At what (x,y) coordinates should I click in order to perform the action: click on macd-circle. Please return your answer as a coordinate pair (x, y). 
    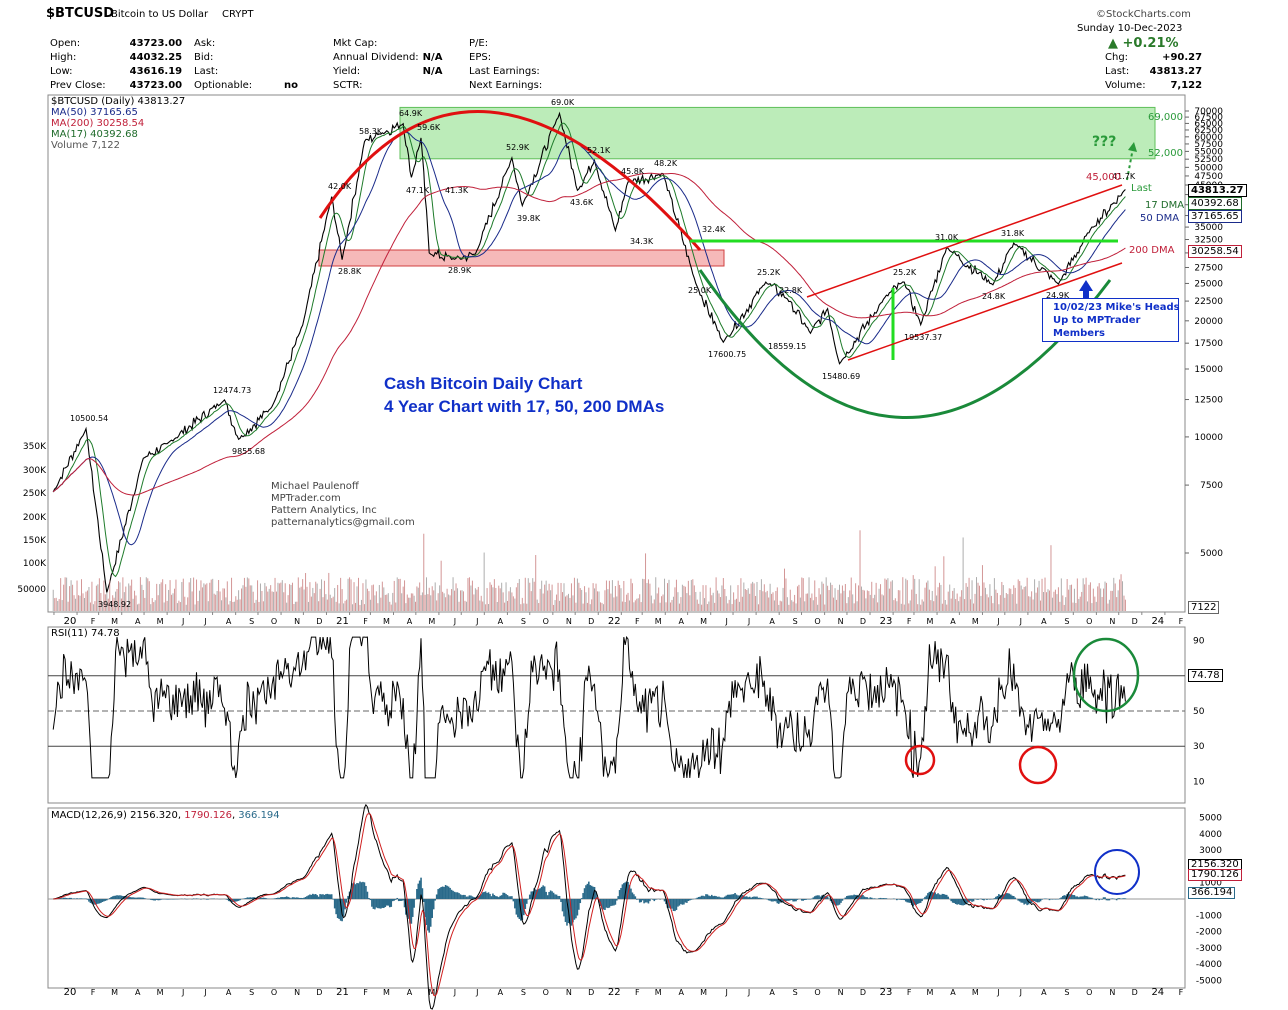
    Looking at the image, I should click on (1117, 872).